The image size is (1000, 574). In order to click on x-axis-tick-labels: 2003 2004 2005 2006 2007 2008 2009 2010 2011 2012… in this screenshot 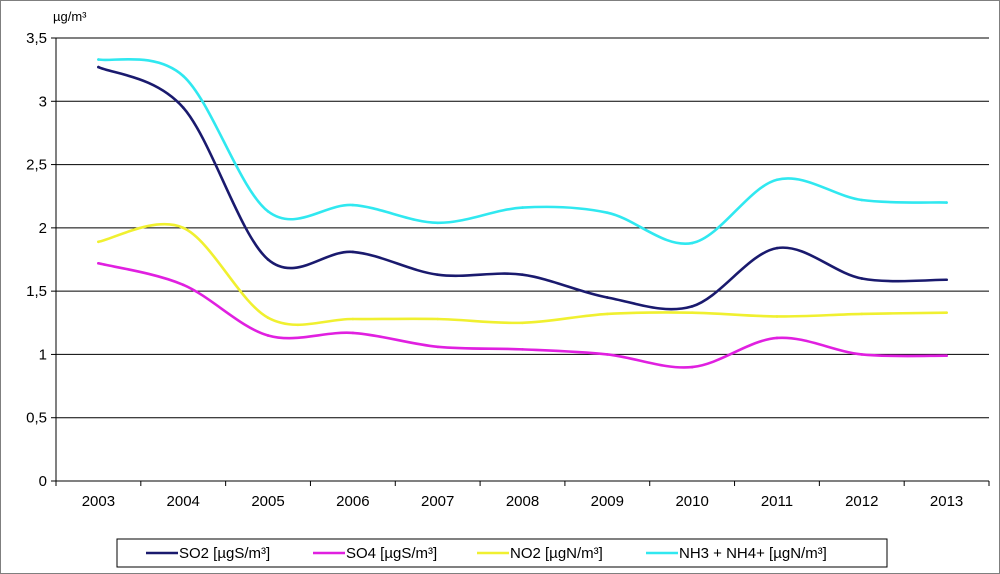, I will do `click(523, 501)`.